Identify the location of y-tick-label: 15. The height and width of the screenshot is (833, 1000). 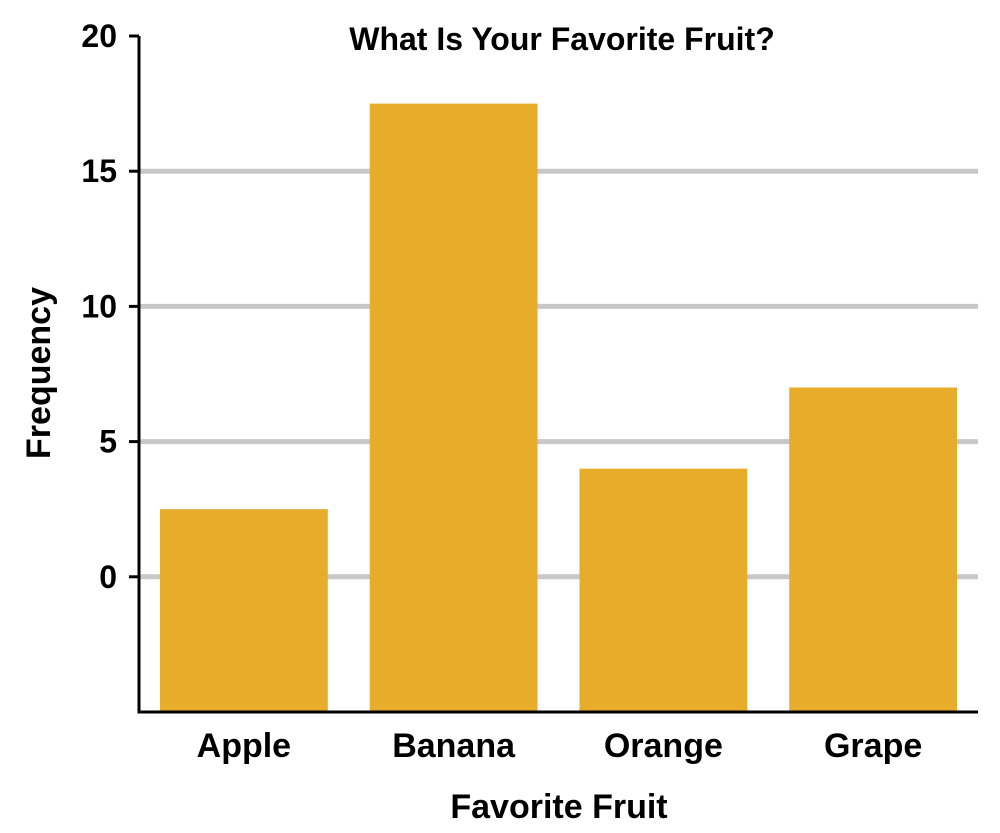
(99, 171).